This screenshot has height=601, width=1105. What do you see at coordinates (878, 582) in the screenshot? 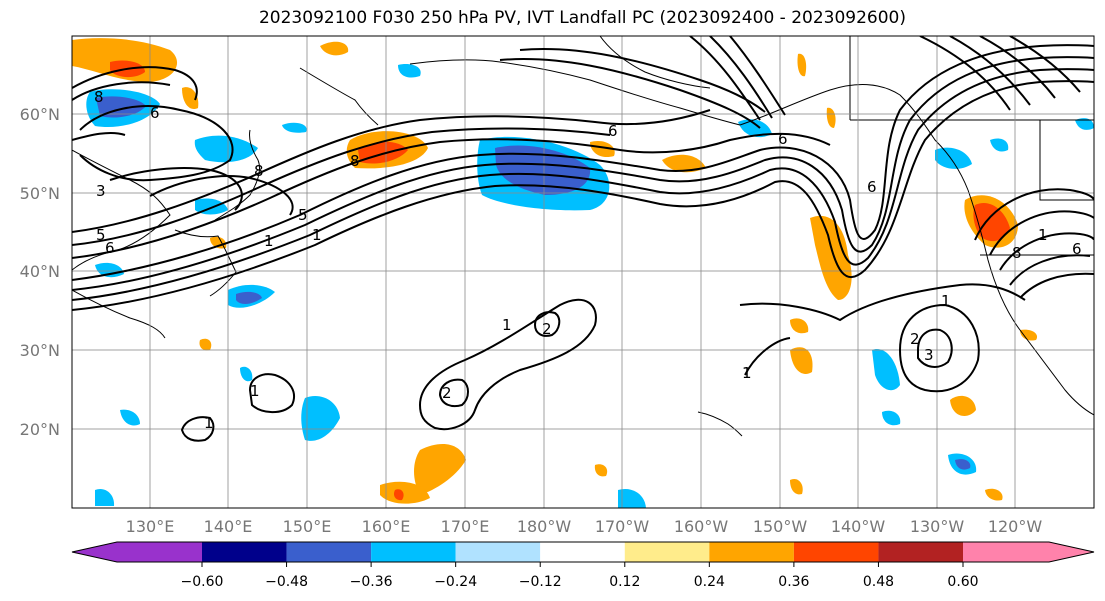
I see `colorbar-tick-label: 0.48` at bounding box center [878, 582].